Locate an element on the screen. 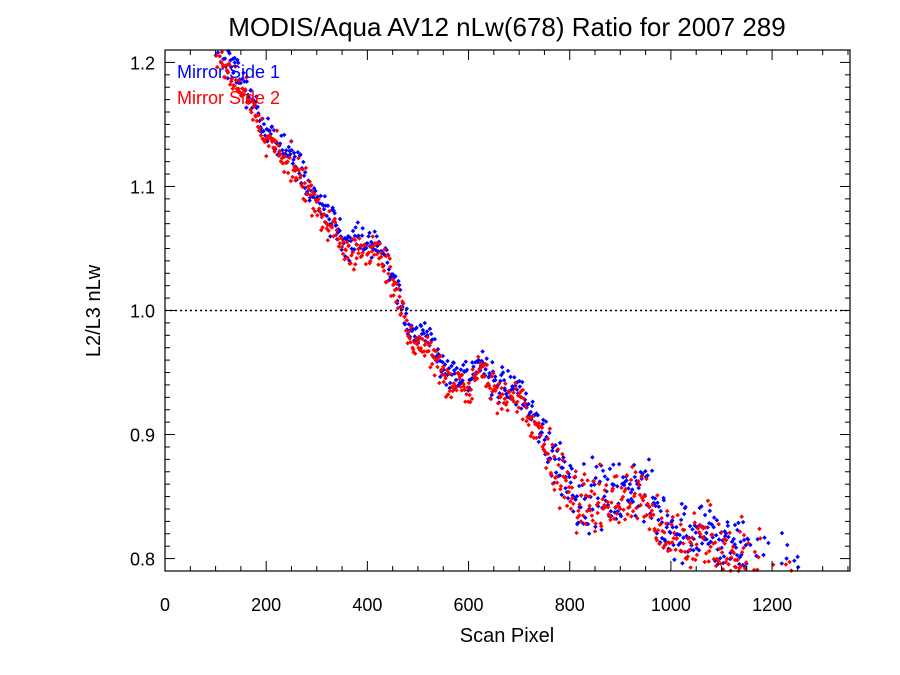 The height and width of the screenshot is (675, 900). y-axis-label: L2/L3 nLw is located at coordinates (94, 310).